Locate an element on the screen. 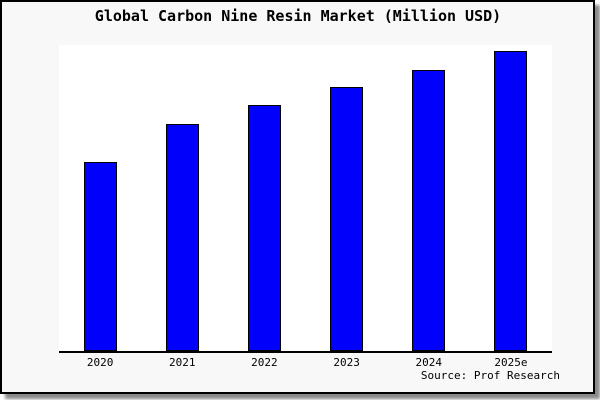 Image resolution: width=600 pixels, height=400 pixels. x-tick-2022: 2022 is located at coordinates (264, 362).